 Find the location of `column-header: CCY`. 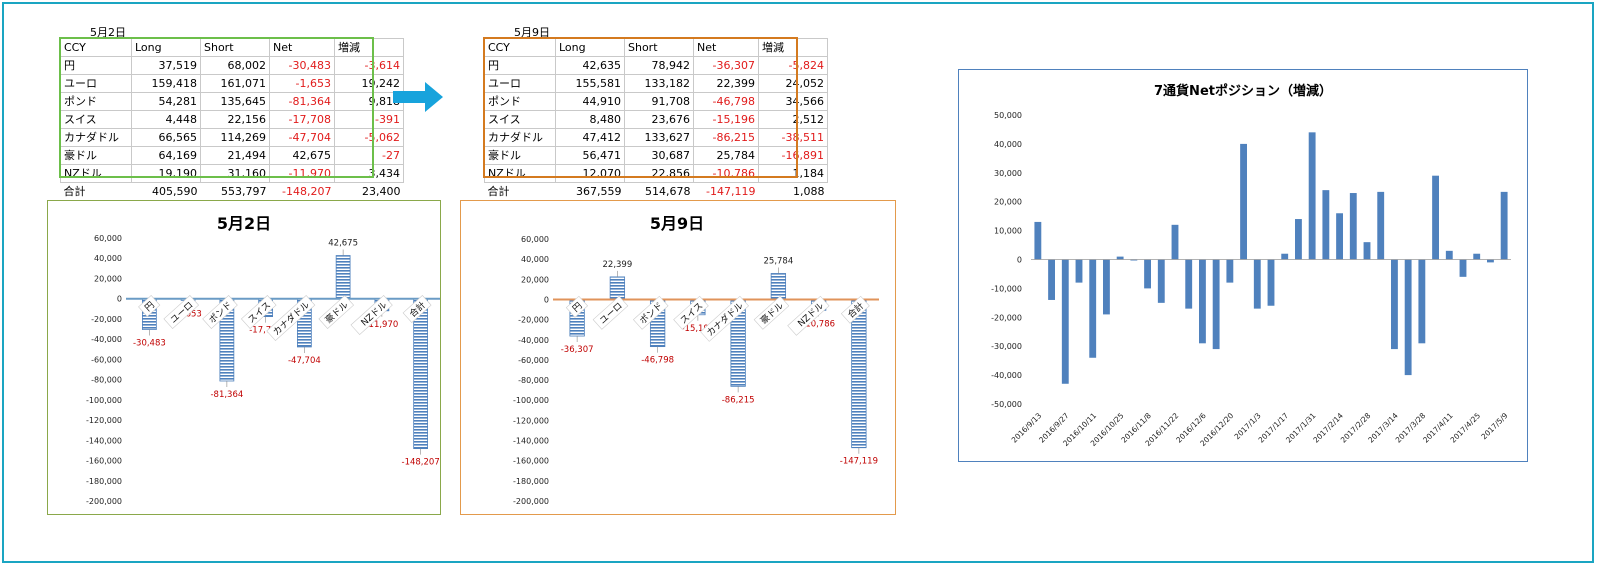

column-header: CCY is located at coordinates (520, 47).